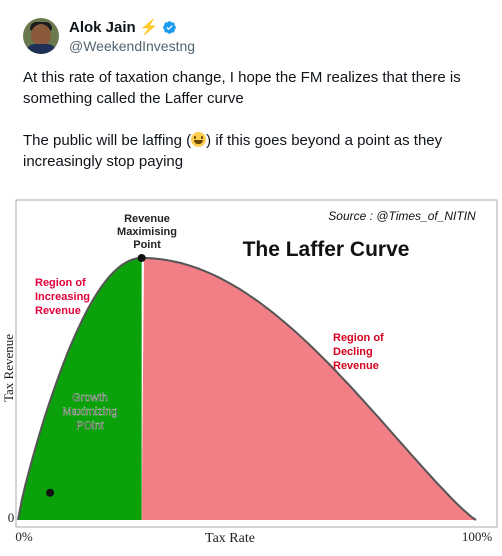  What do you see at coordinates (141, 258) in the screenshot?
I see `revenue-max-point` at bounding box center [141, 258].